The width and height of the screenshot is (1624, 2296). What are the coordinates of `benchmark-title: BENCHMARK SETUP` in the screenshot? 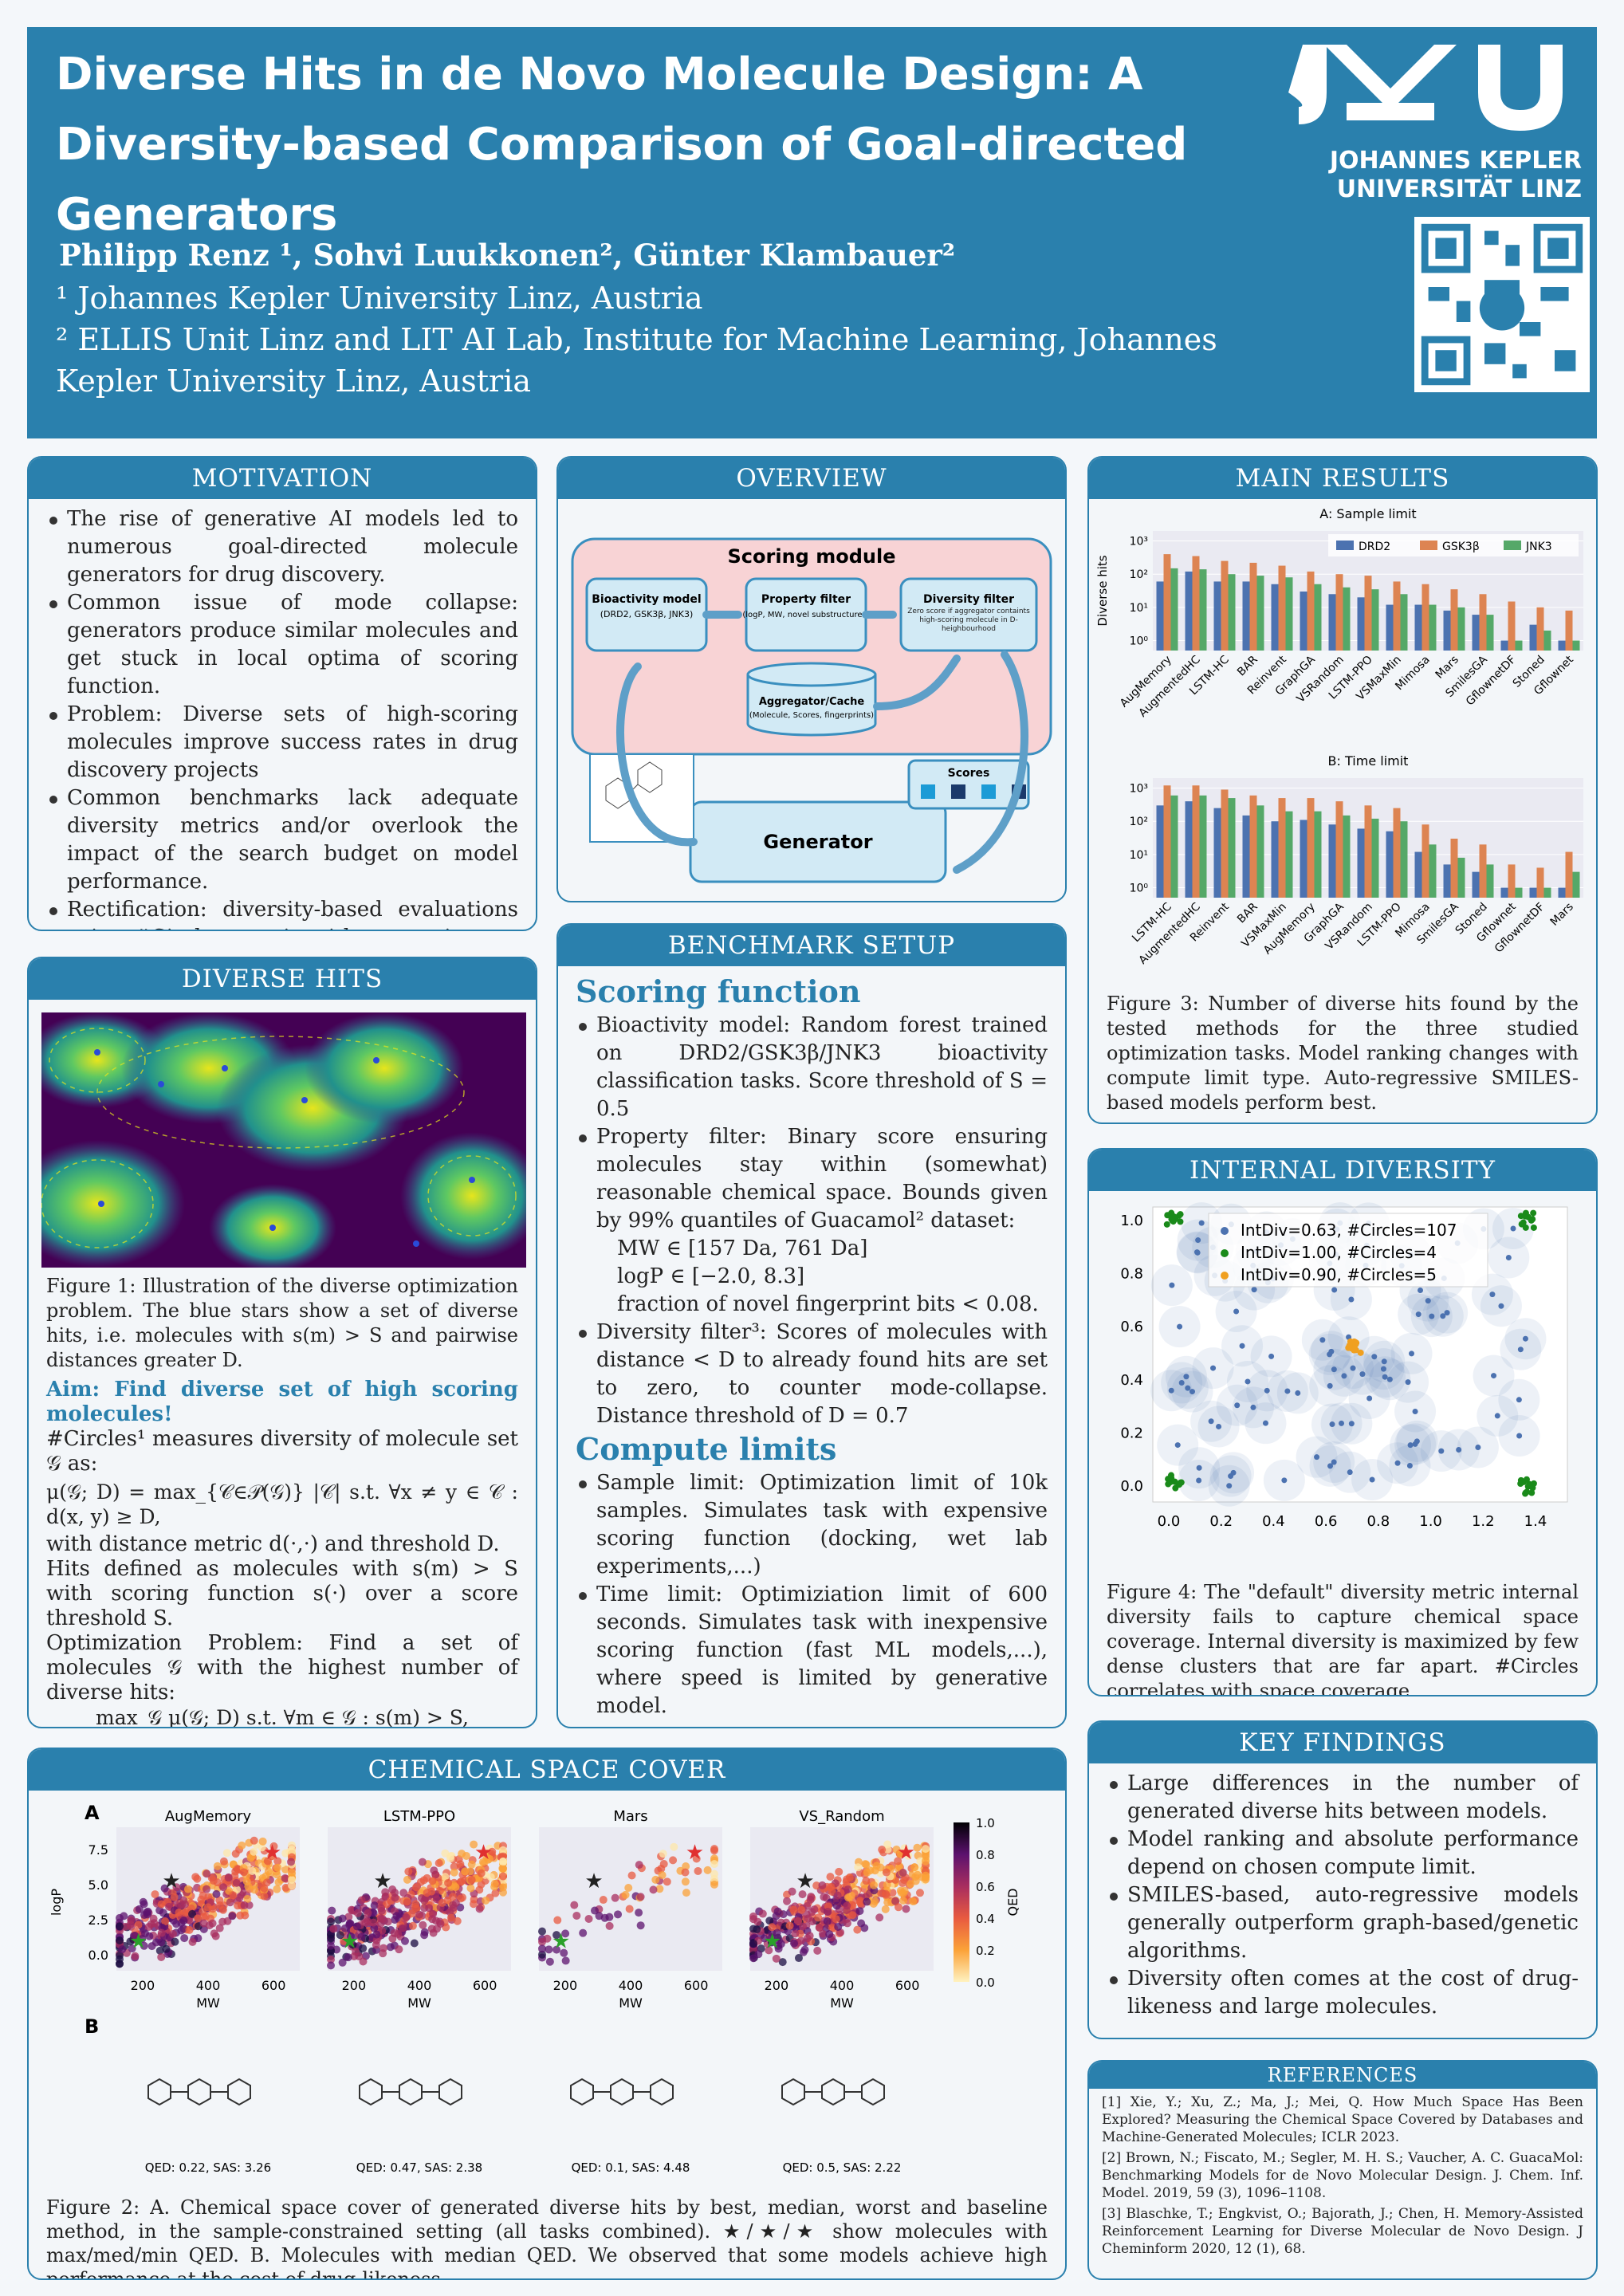 It's located at (812, 945).